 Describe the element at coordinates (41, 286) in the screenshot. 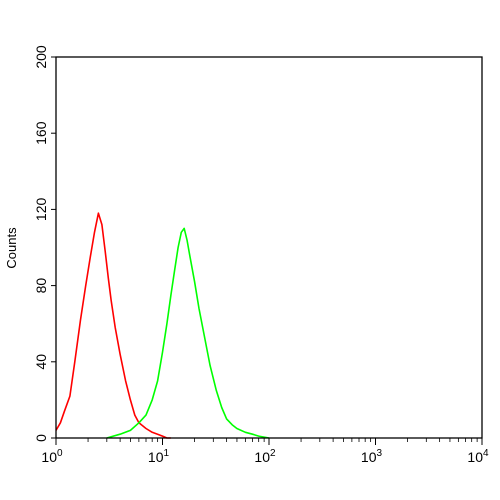

I see `y-tick-label: 80` at that location.